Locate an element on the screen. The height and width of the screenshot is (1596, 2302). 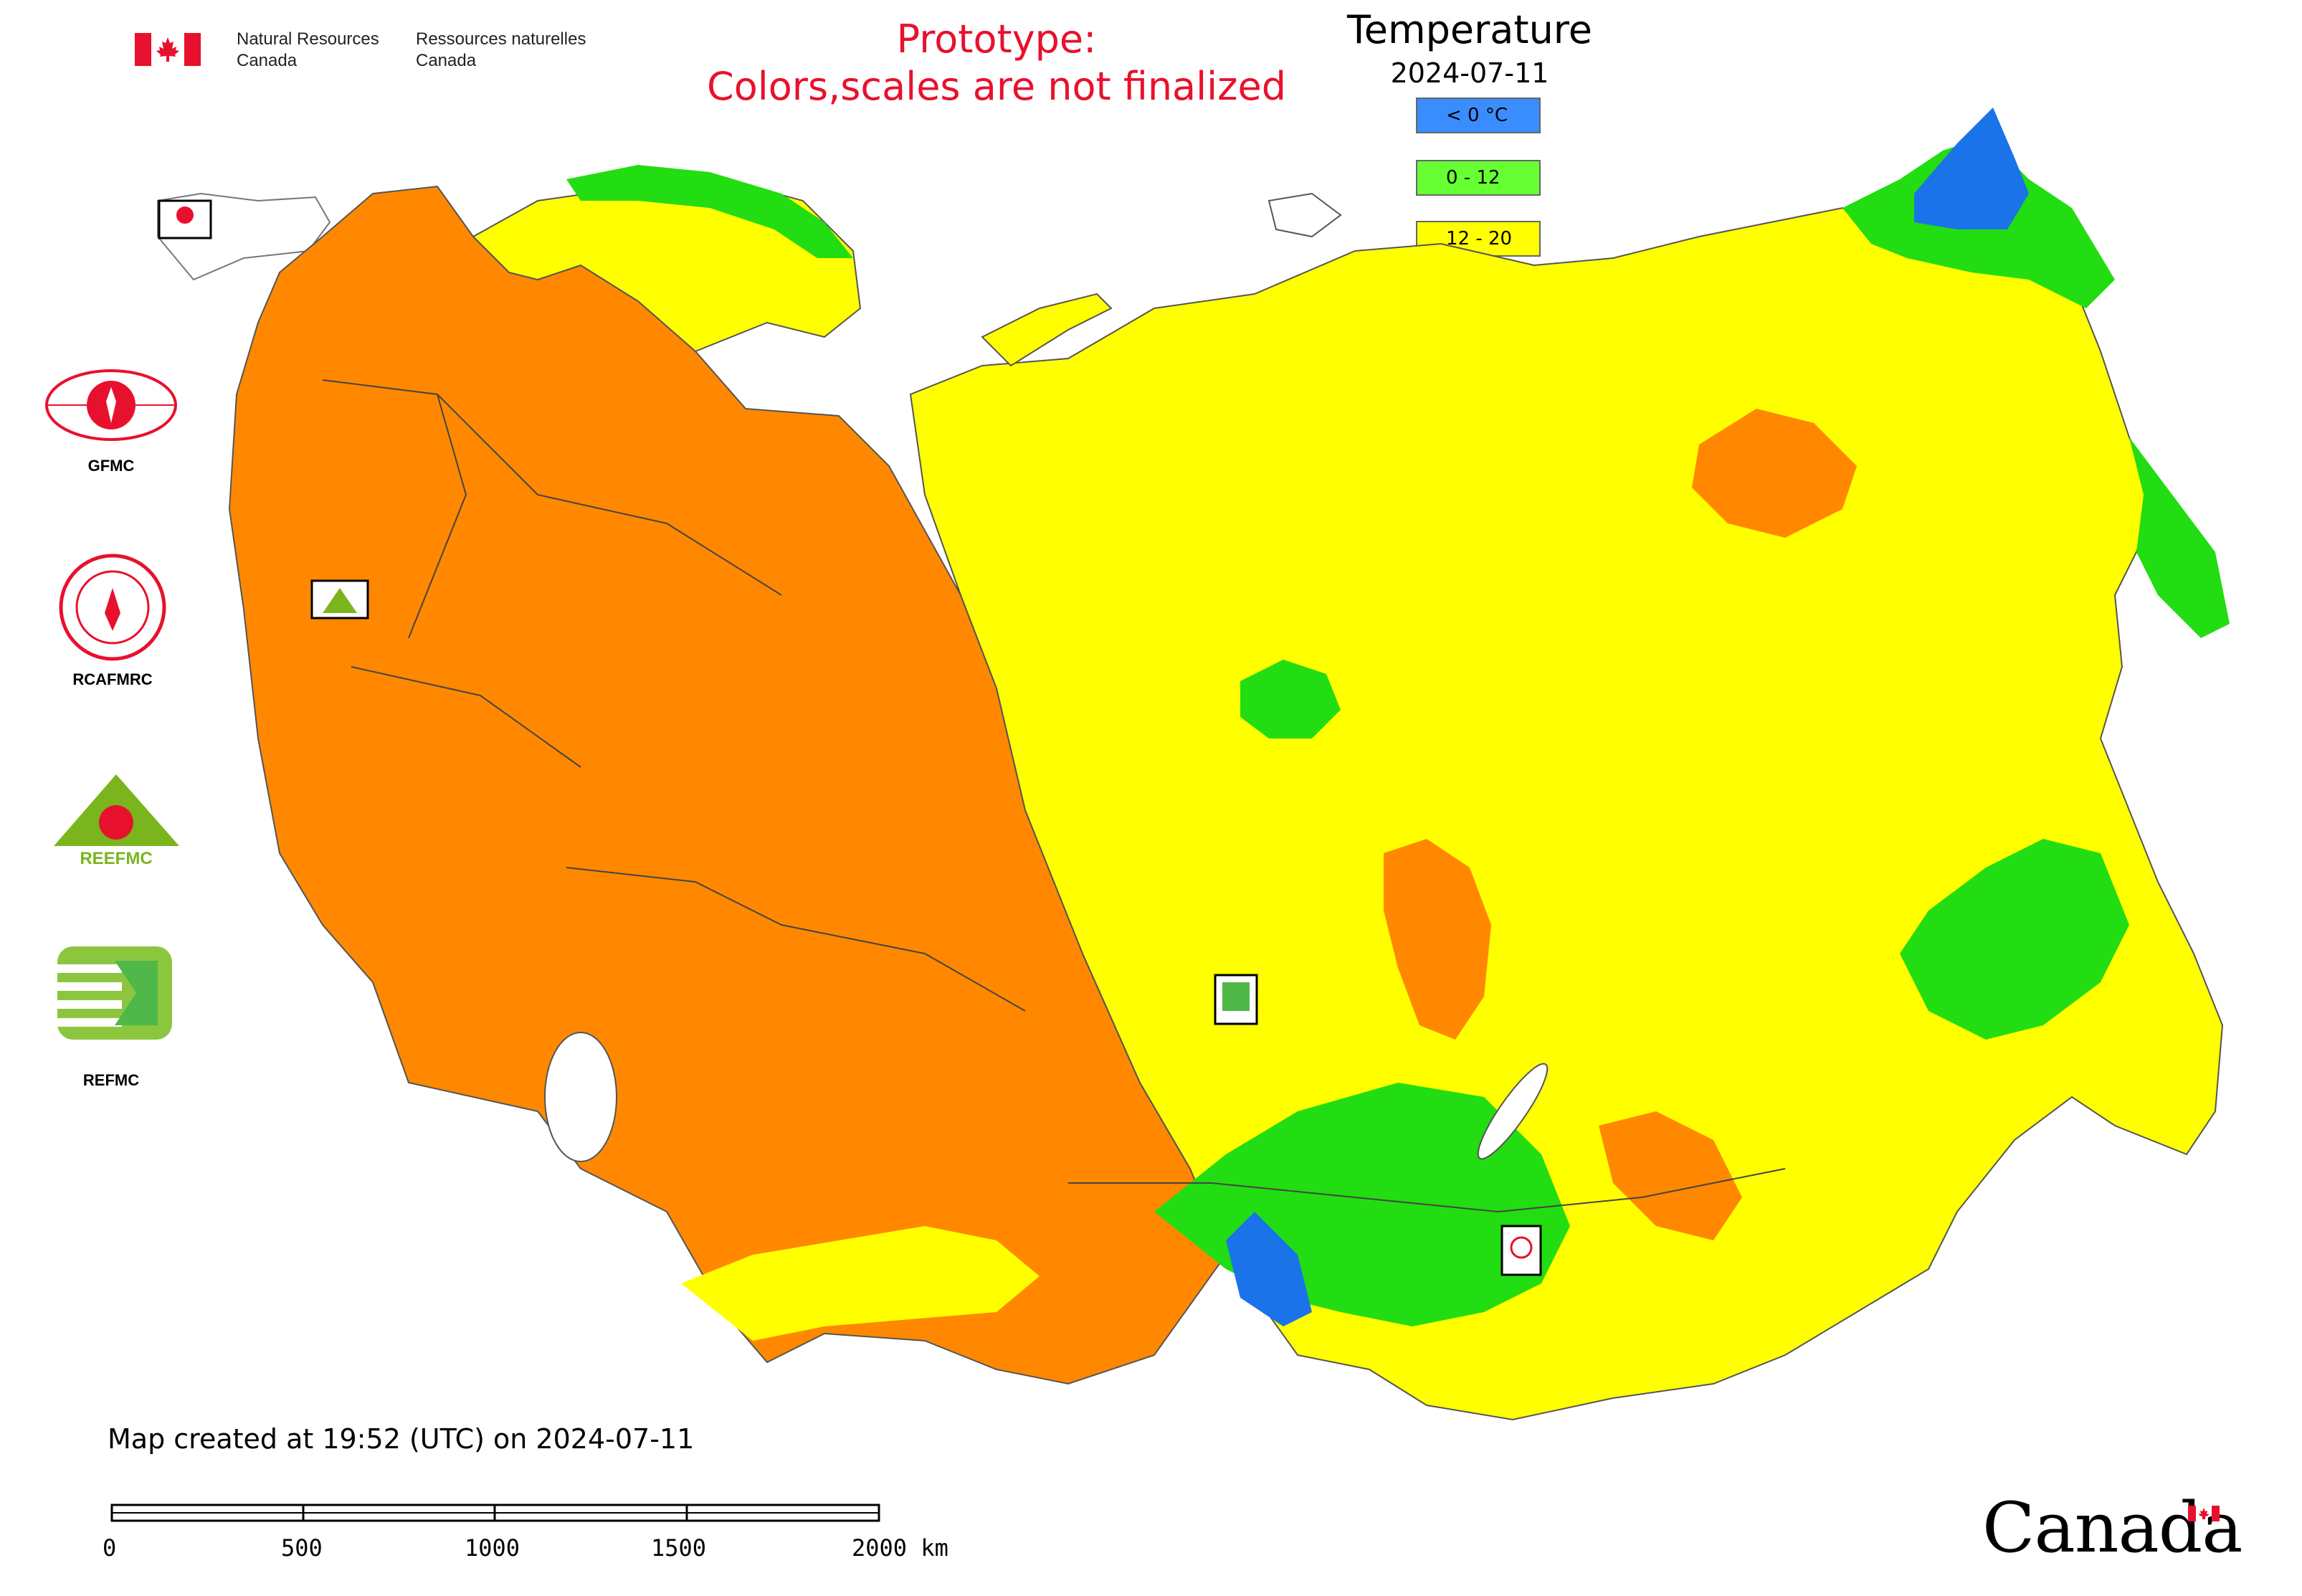
region-cool-kola-coast is located at coordinates (710, 211).